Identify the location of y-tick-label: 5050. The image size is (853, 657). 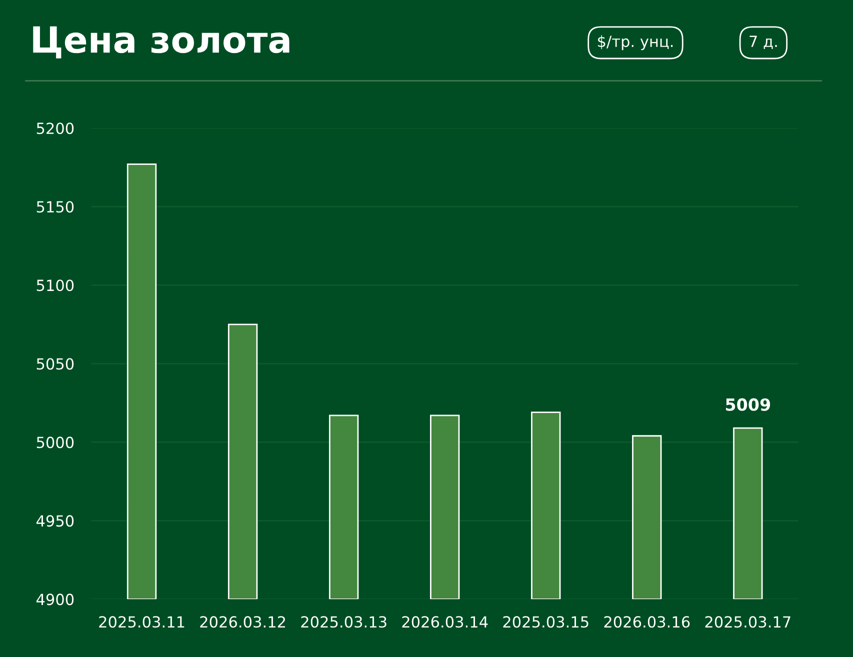
(55, 364).